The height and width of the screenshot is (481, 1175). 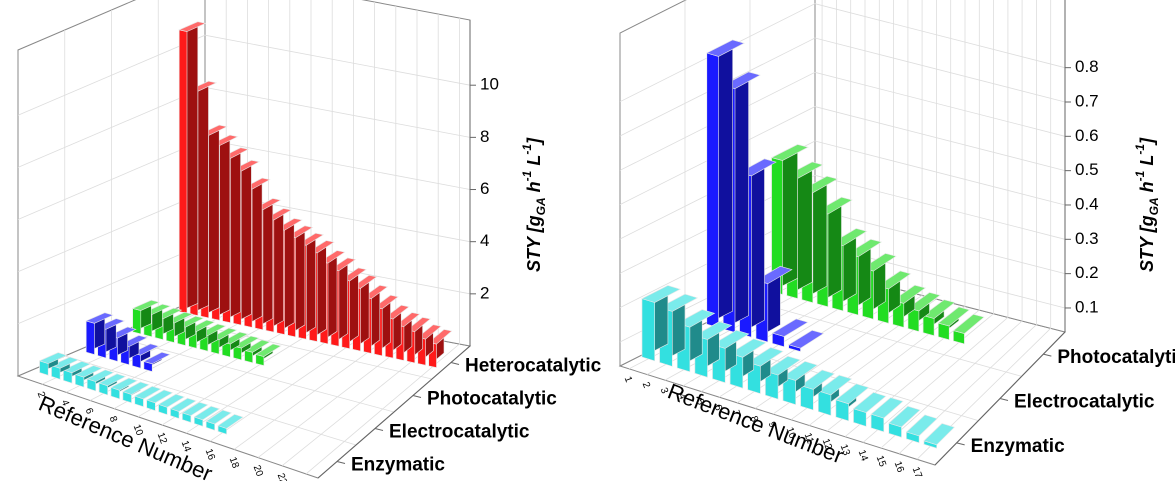 What do you see at coordinates (917, 473) in the screenshot?
I see `x-tick-label: 17` at bounding box center [917, 473].